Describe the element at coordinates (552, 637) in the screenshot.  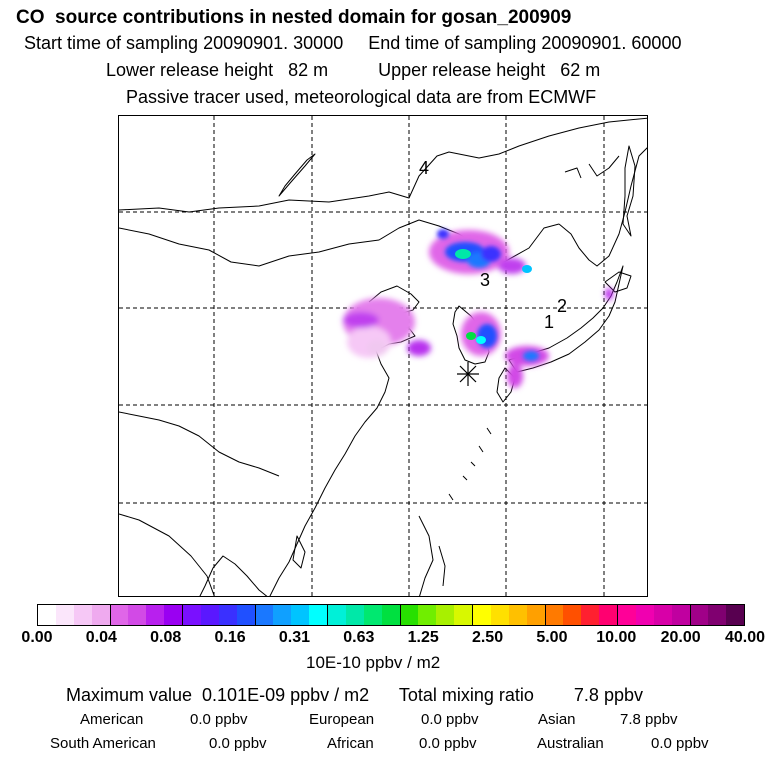
I see `colorbar-tick-label: 5.00` at that location.